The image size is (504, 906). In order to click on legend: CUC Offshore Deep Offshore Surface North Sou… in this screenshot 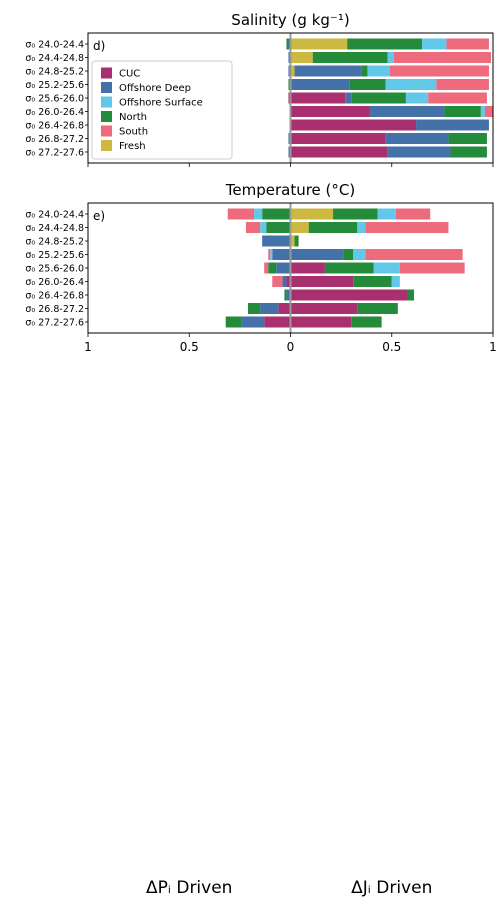, I will do `click(162, 110)`.